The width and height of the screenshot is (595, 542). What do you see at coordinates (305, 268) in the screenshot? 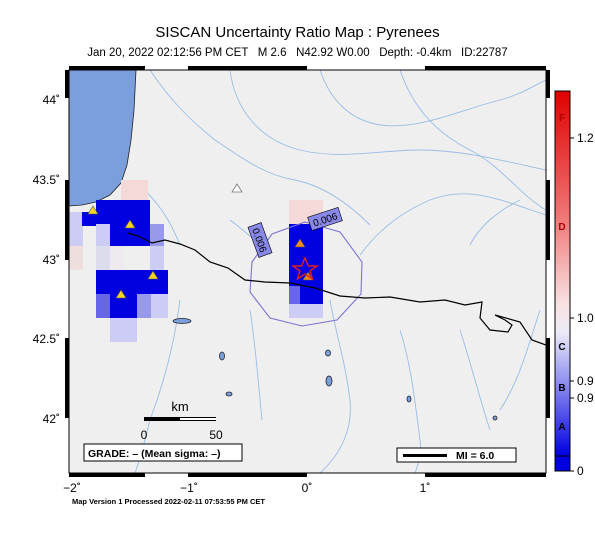
I see `epicenter-star` at bounding box center [305, 268].